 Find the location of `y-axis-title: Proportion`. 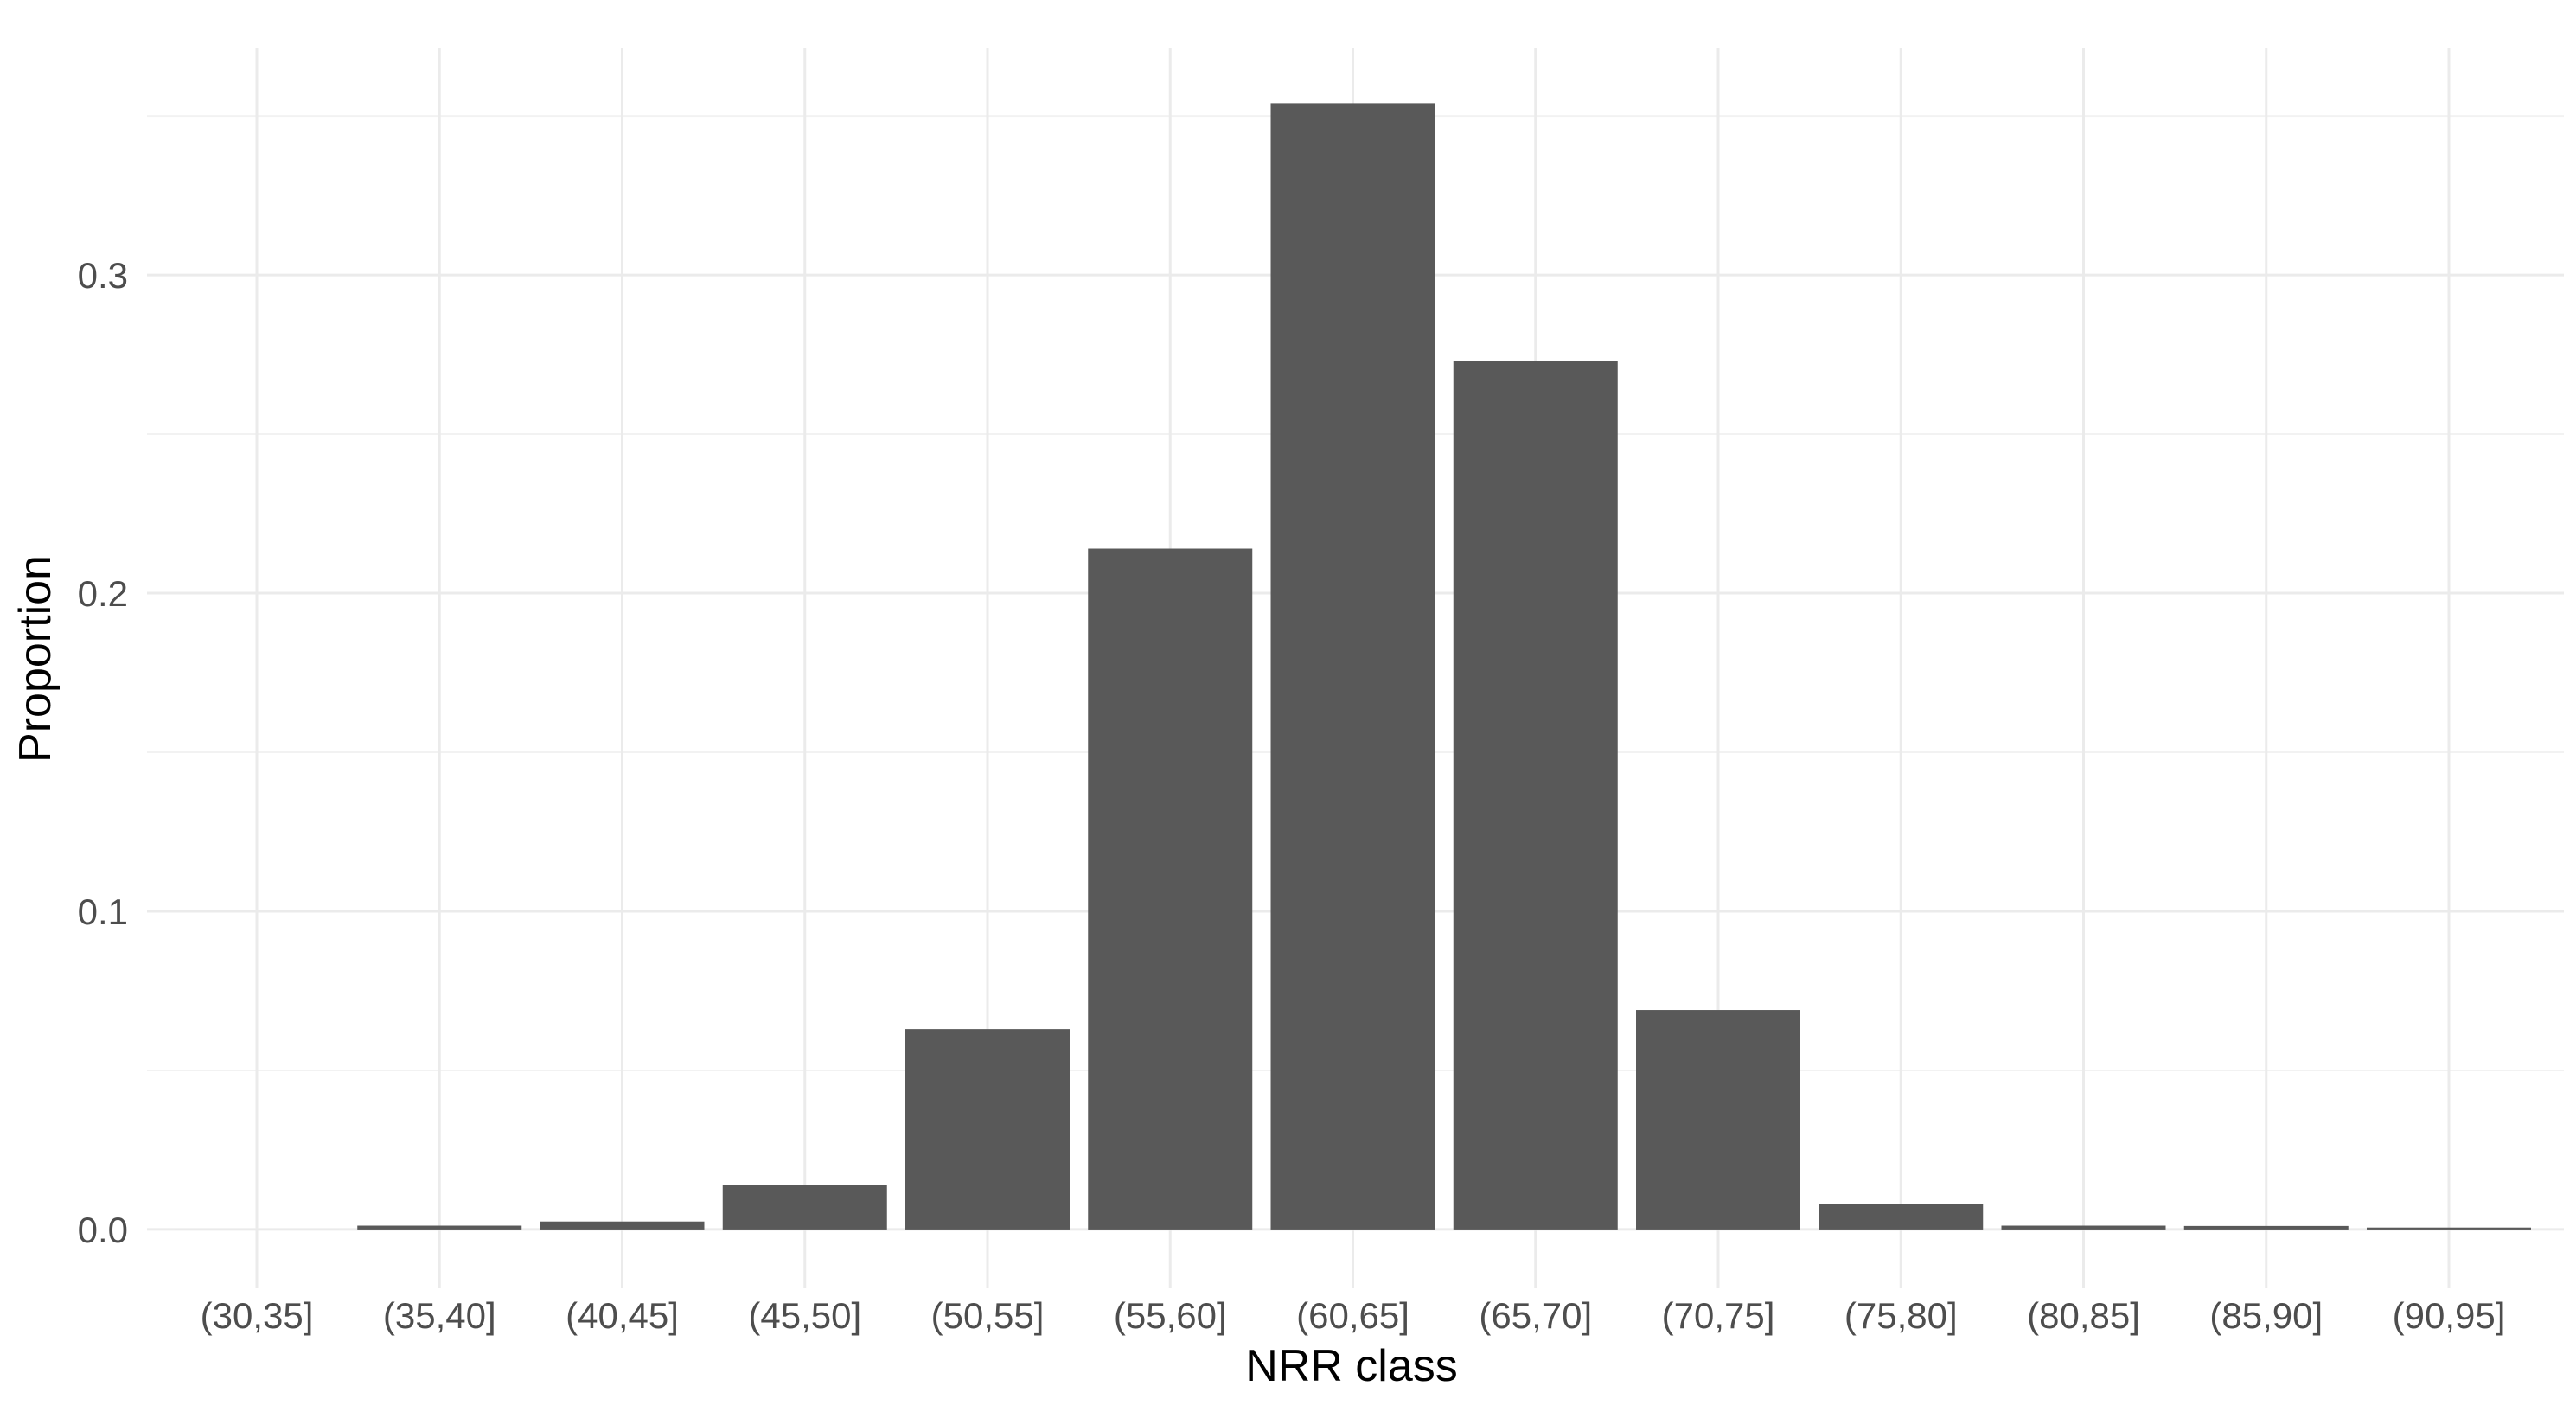

y-axis-title: Proportion is located at coordinates (35, 659).